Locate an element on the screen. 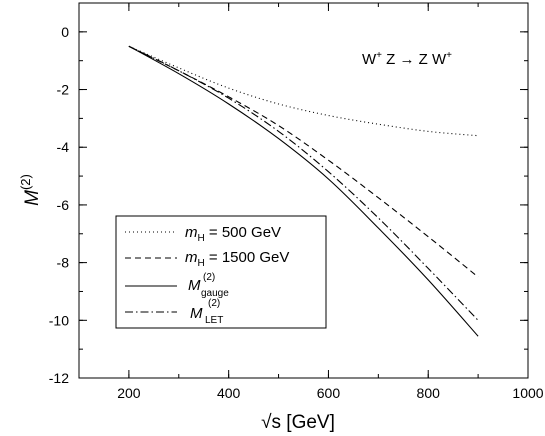 The height and width of the screenshot is (436, 545). x-axis-label: √s [GeV] is located at coordinates (298, 422).